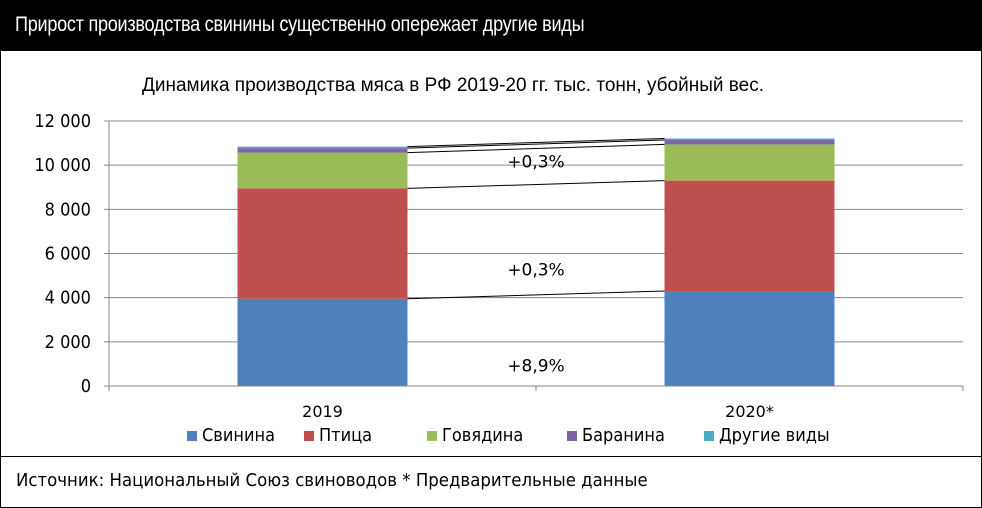 This screenshot has width=982, height=508. What do you see at coordinates (749, 411) in the screenshot?
I see `x-tick-label: 2020*` at bounding box center [749, 411].